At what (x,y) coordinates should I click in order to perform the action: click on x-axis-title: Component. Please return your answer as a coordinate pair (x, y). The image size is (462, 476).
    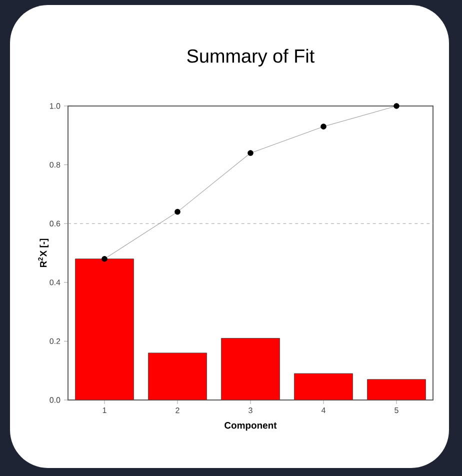
    Looking at the image, I should click on (250, 426).